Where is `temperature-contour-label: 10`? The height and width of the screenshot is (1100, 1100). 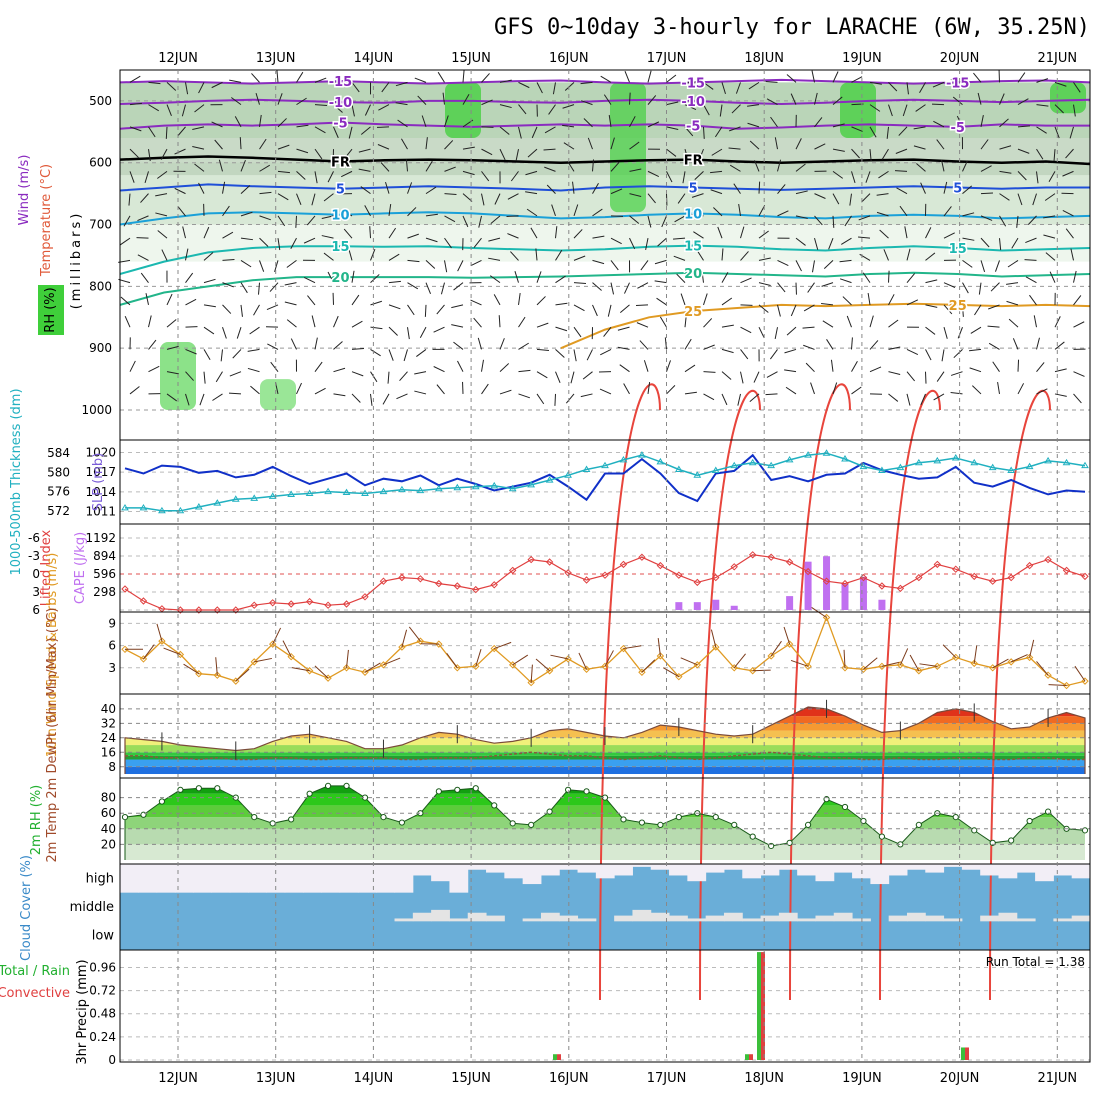
temperature-contour-label: 10 is located at coordinates (340, 216).